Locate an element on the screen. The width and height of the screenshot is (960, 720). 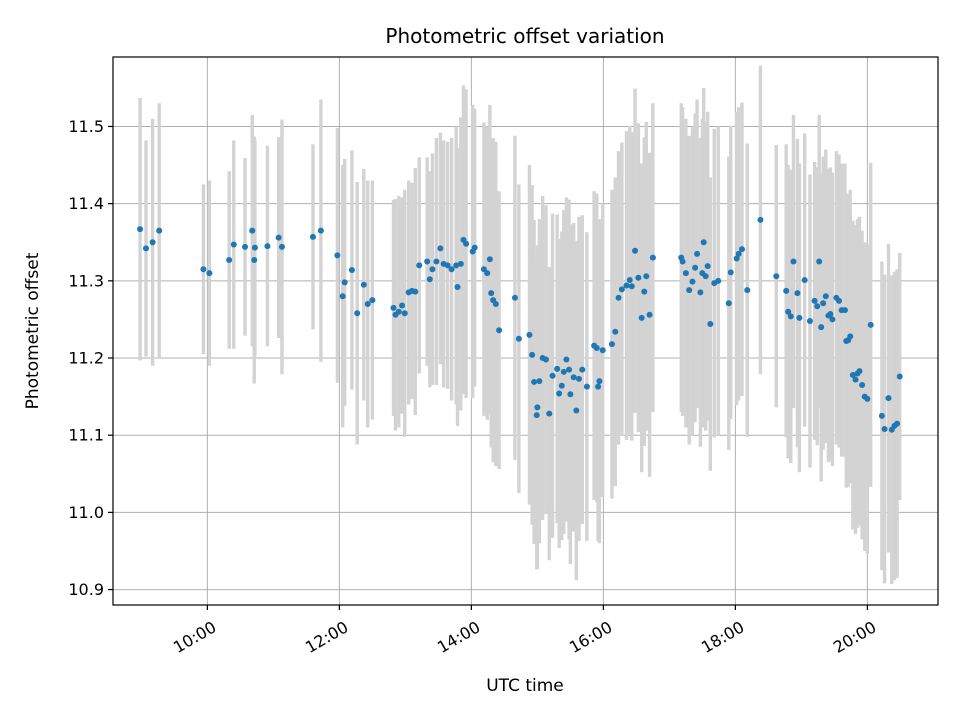
y-tick-label: 11.2 is located at coordinates (86, 358).